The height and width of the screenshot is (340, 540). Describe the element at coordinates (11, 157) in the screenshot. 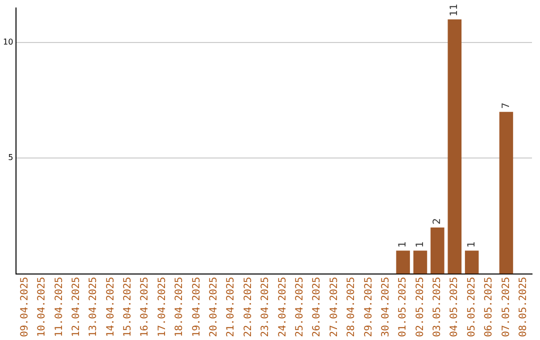

I see `y-tick-label: 5` at that location.